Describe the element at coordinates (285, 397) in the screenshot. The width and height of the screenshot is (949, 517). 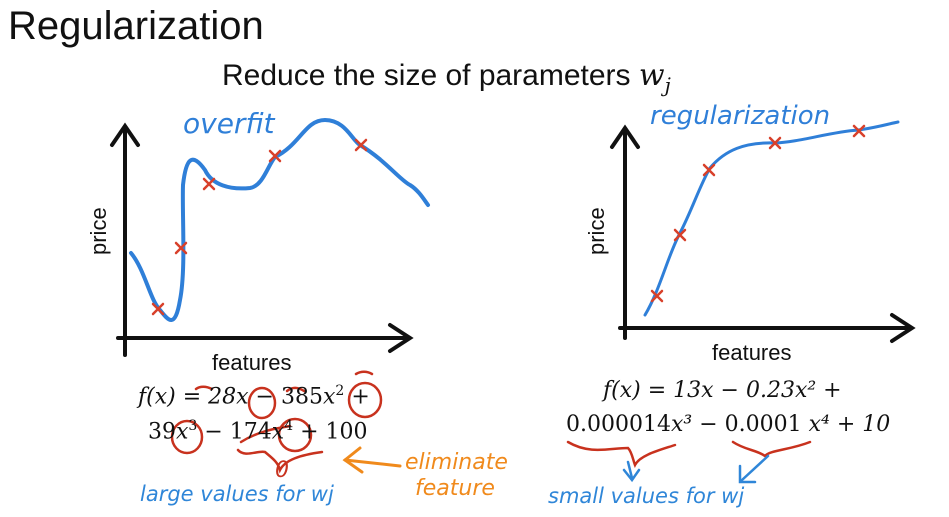
I see `left-eq1-part2: − 385` at that location.